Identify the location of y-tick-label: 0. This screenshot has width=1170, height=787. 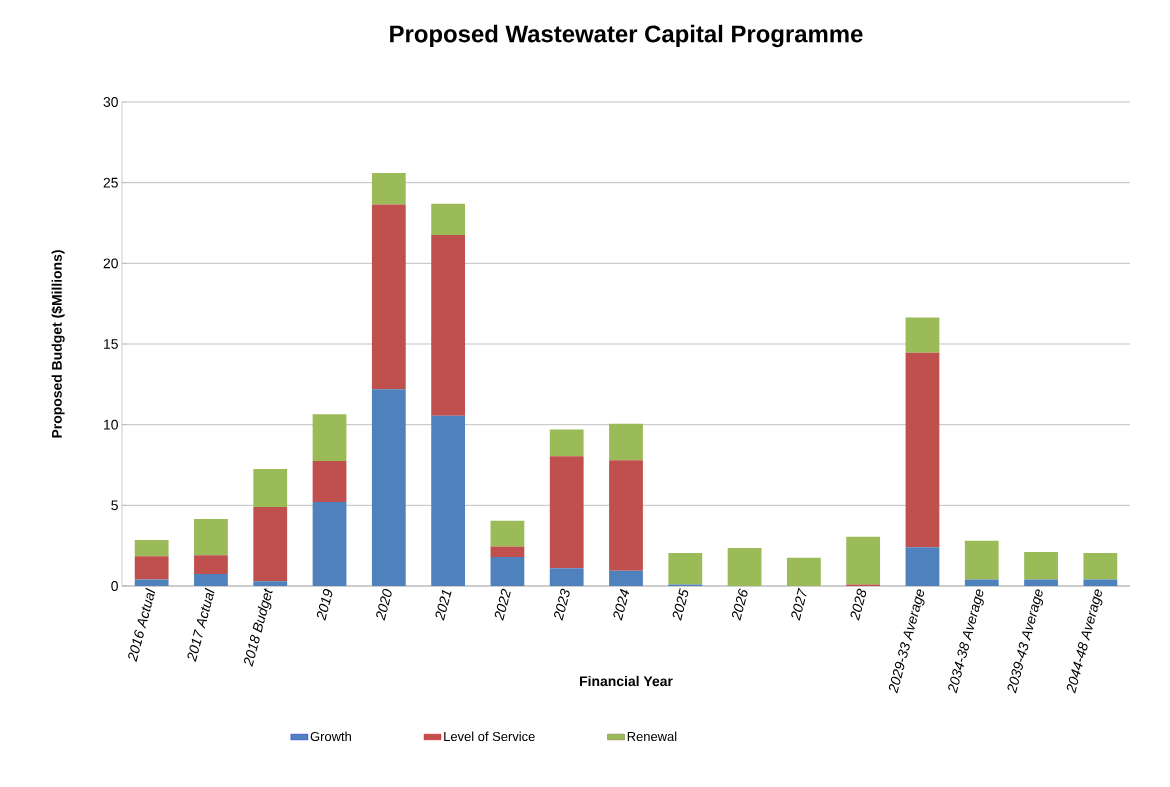
(114, 586).